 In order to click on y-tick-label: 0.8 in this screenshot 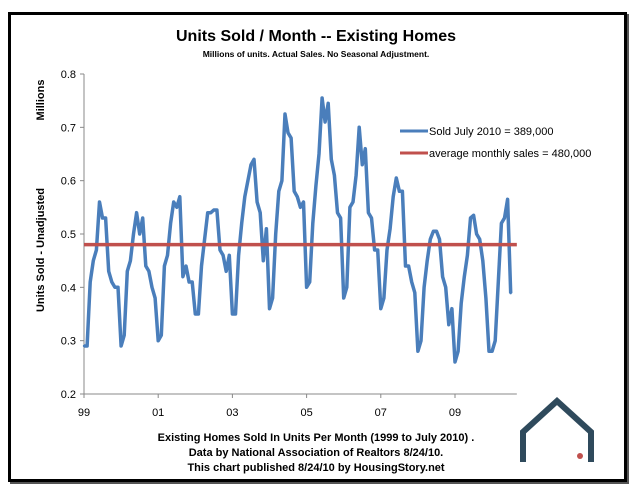, I will do `click(68, 75)`.